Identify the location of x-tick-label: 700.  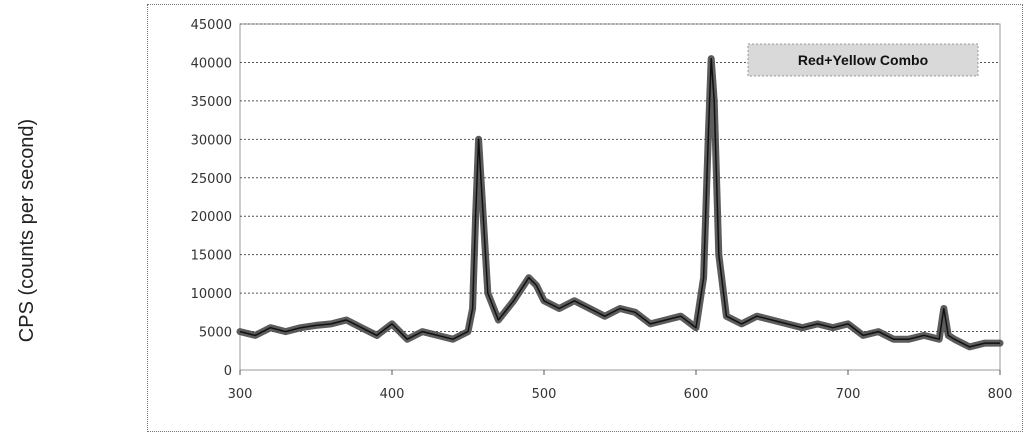
(848, 394).